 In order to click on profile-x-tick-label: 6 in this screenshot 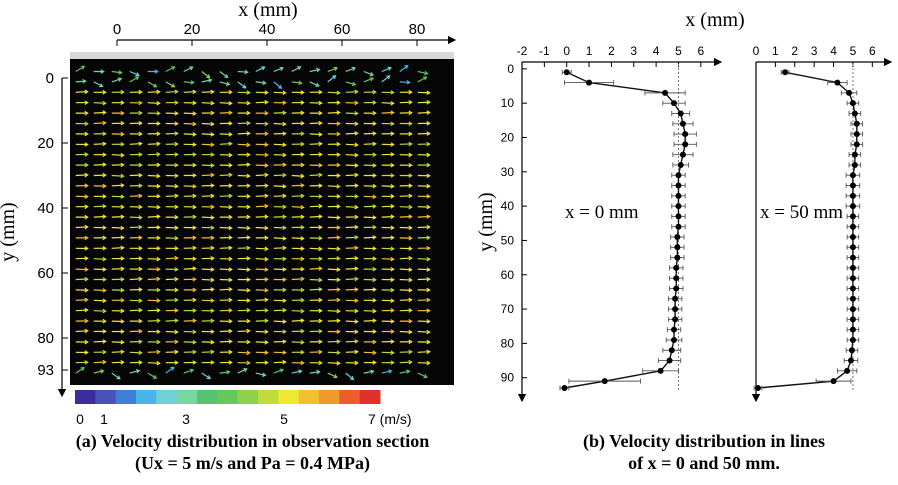, I will do `click(872, 51)`.